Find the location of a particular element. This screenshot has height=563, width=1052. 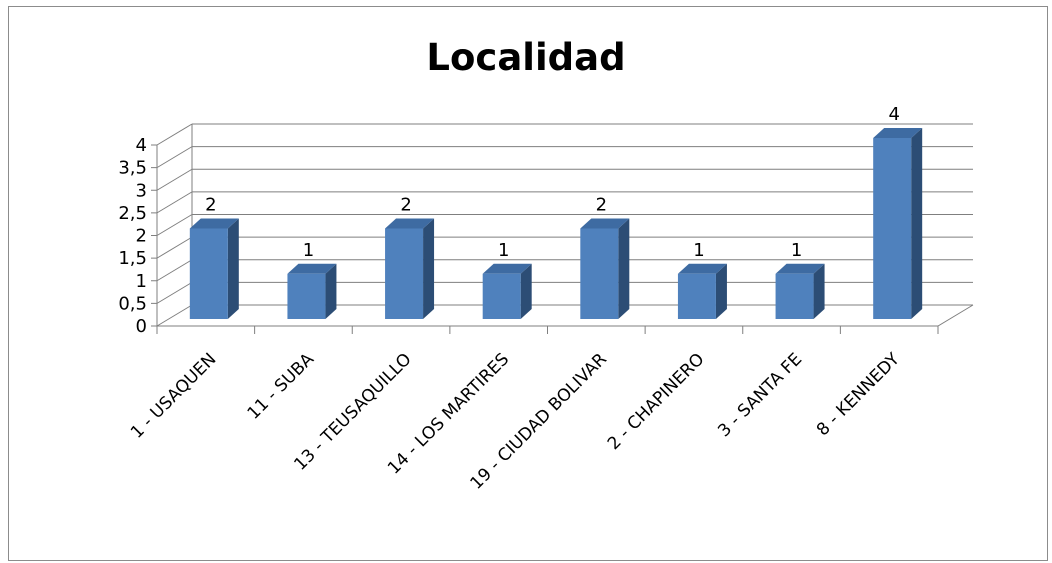

x-tick-label: 11 - SUBA is located at coordinates (281, 386).